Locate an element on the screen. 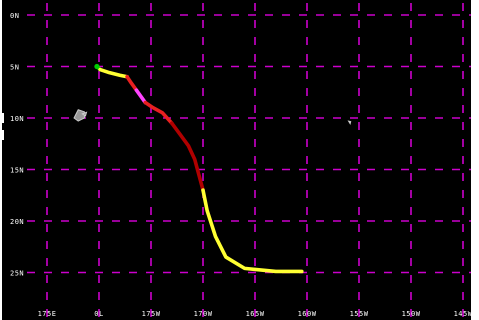 This screenshot has height=320, width=479. latitude-label: 10N is located at coordinates (17, 119).